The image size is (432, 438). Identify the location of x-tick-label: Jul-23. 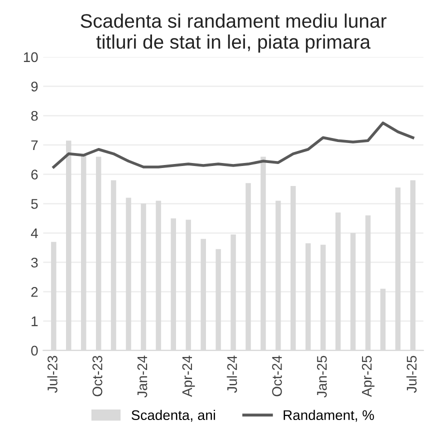
(52, 374).